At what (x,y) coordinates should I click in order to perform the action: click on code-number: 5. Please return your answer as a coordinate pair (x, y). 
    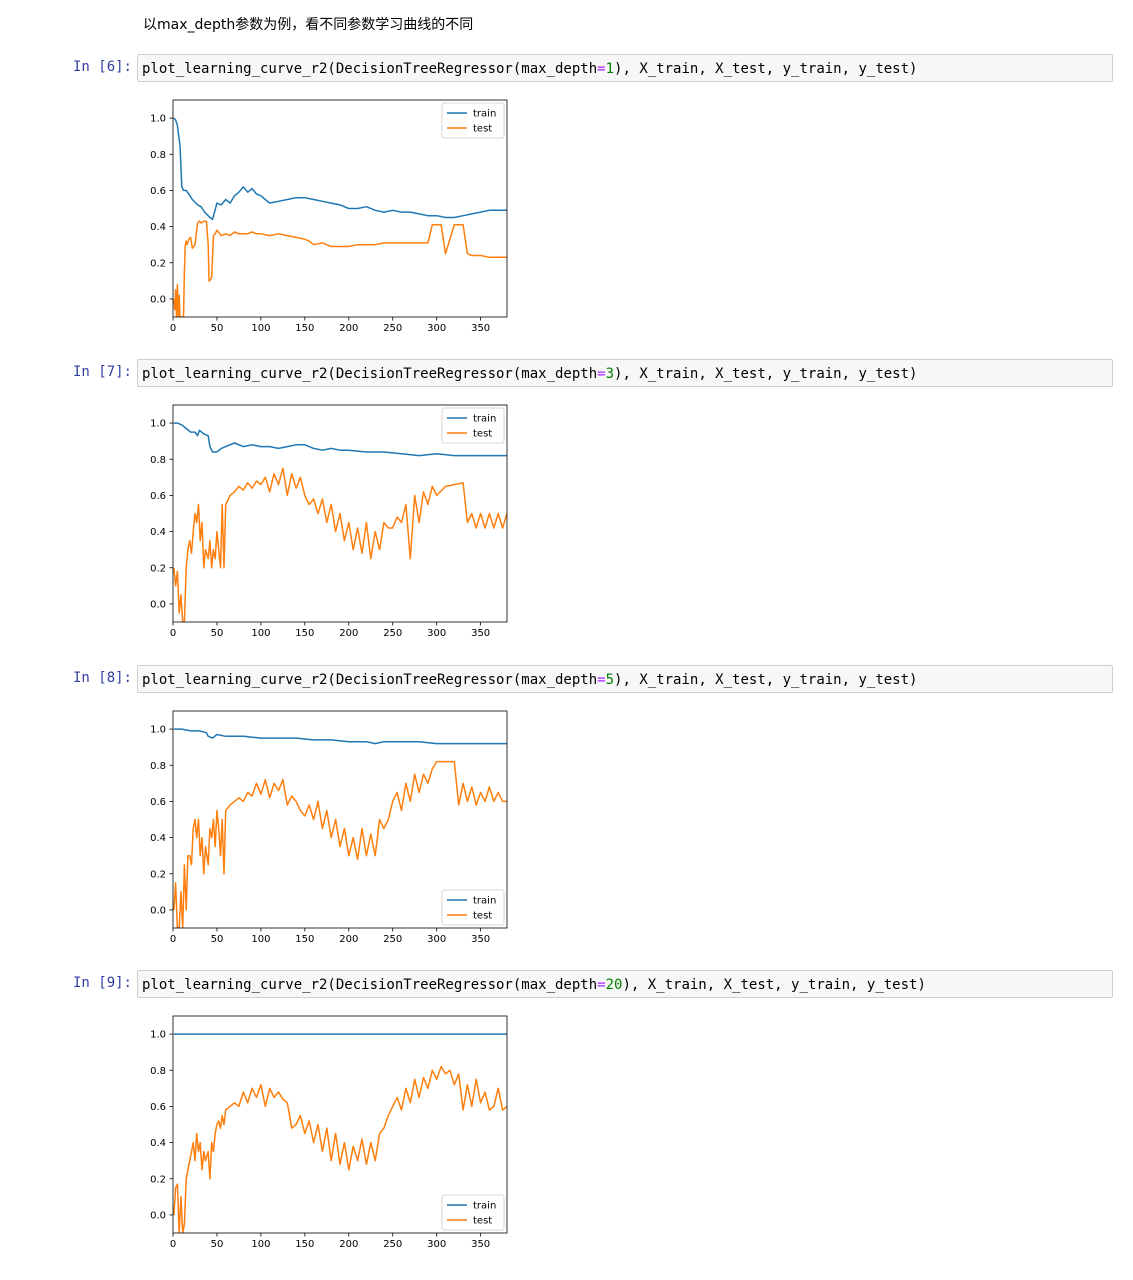
    Looking at the image, I should click on (610, 680).